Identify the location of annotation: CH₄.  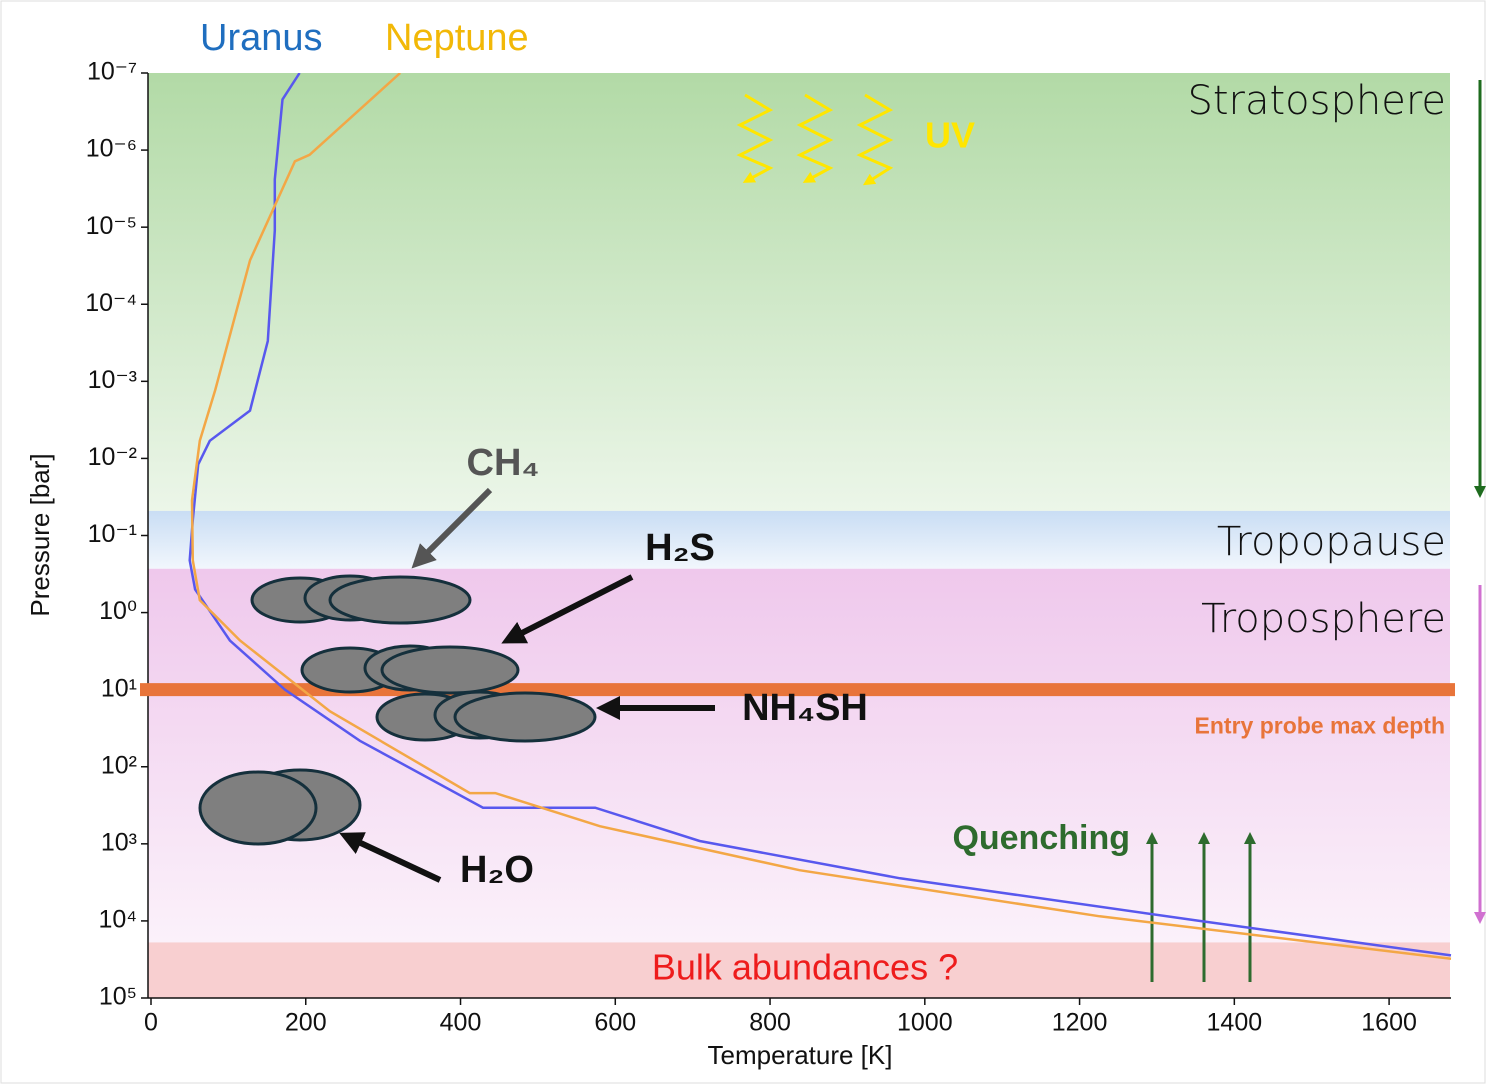
(503, 463).